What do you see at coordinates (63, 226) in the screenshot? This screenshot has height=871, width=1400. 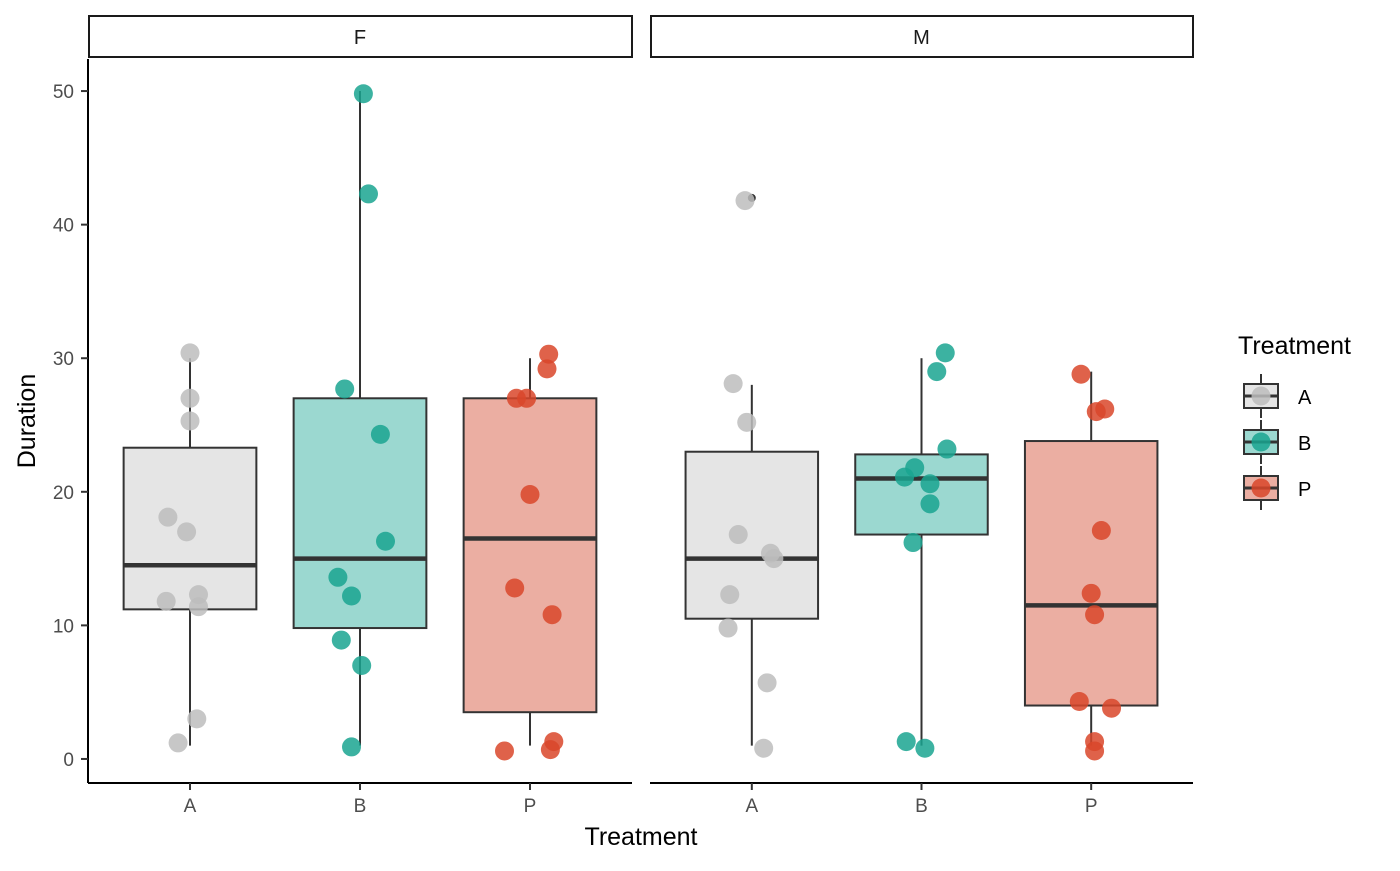 I see `y-tick-label: 40` at bounding box center [63, 226].